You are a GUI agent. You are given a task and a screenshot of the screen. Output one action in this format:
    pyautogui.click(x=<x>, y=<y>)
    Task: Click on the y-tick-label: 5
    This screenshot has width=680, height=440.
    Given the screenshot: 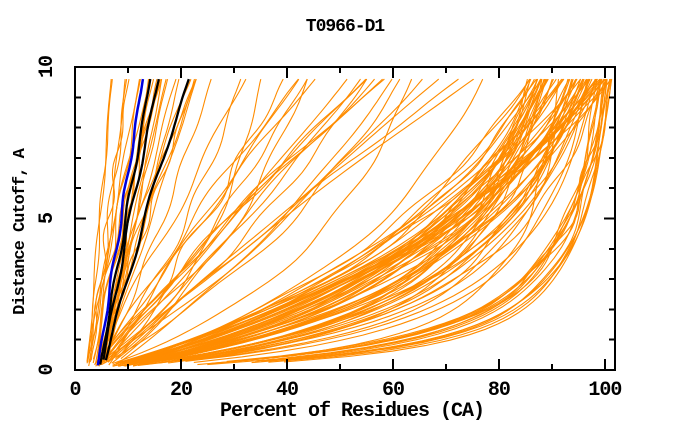 What is the action you would take?
    pyautogui.click(x=47, y=218)
    